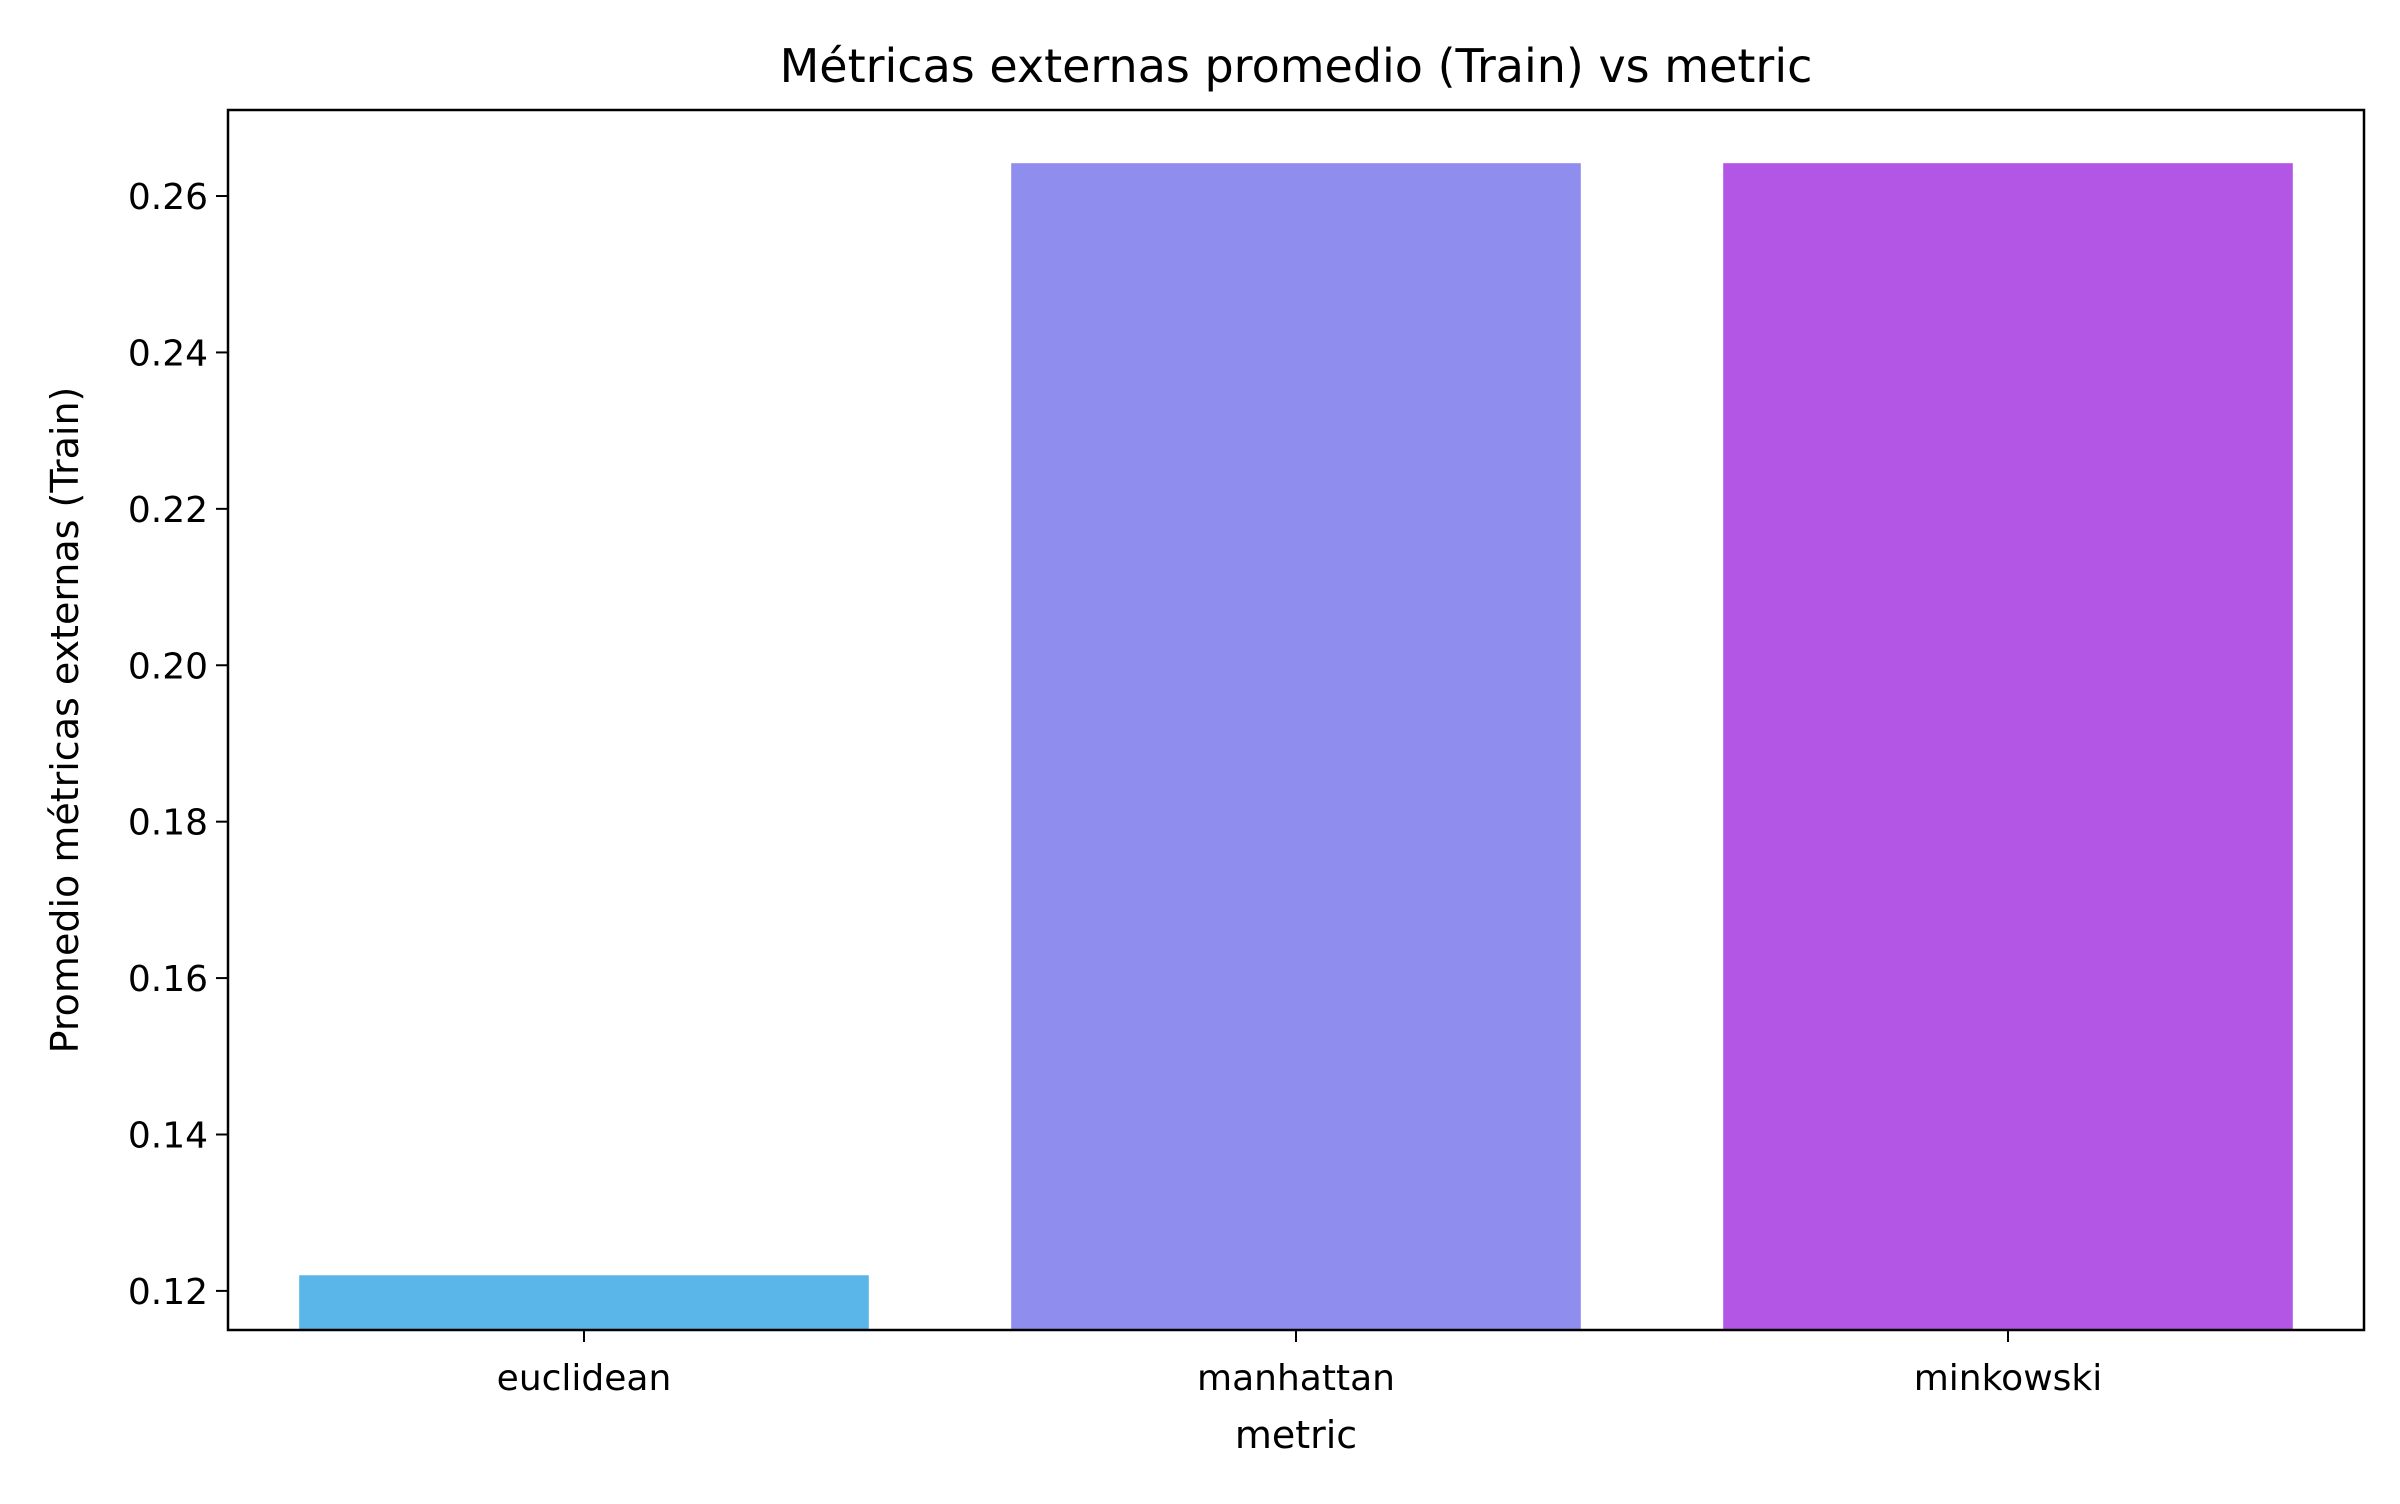  What do you see at coordinates (178, 745) in the screenshot?
I see `y-axis: 0.12 0.14 0.16 0.18 0.20 0.22 0.24 0.26` at bounding box center [178, 745].